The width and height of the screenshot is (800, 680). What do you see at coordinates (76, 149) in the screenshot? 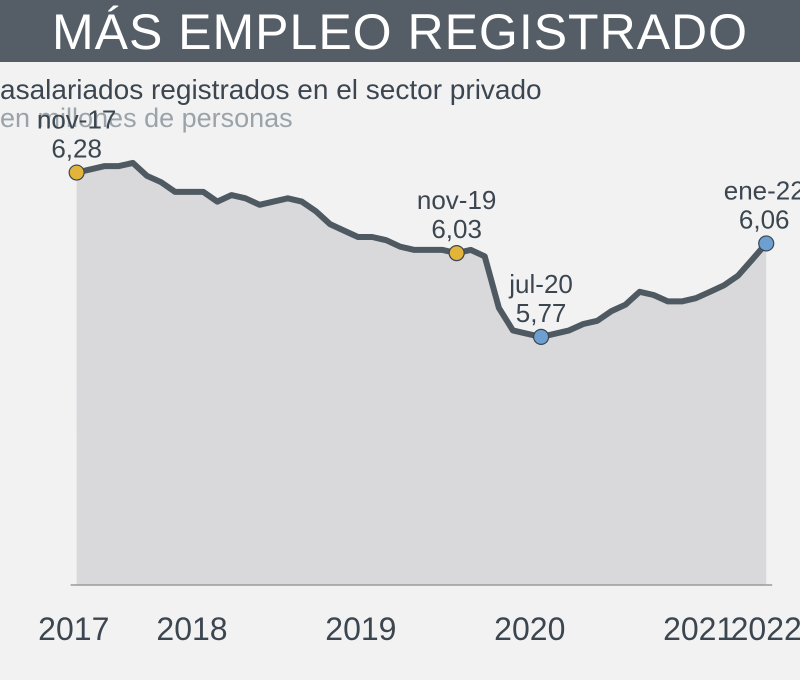
I see `annotation-value: 6,28` at bounding box center [76, 149].